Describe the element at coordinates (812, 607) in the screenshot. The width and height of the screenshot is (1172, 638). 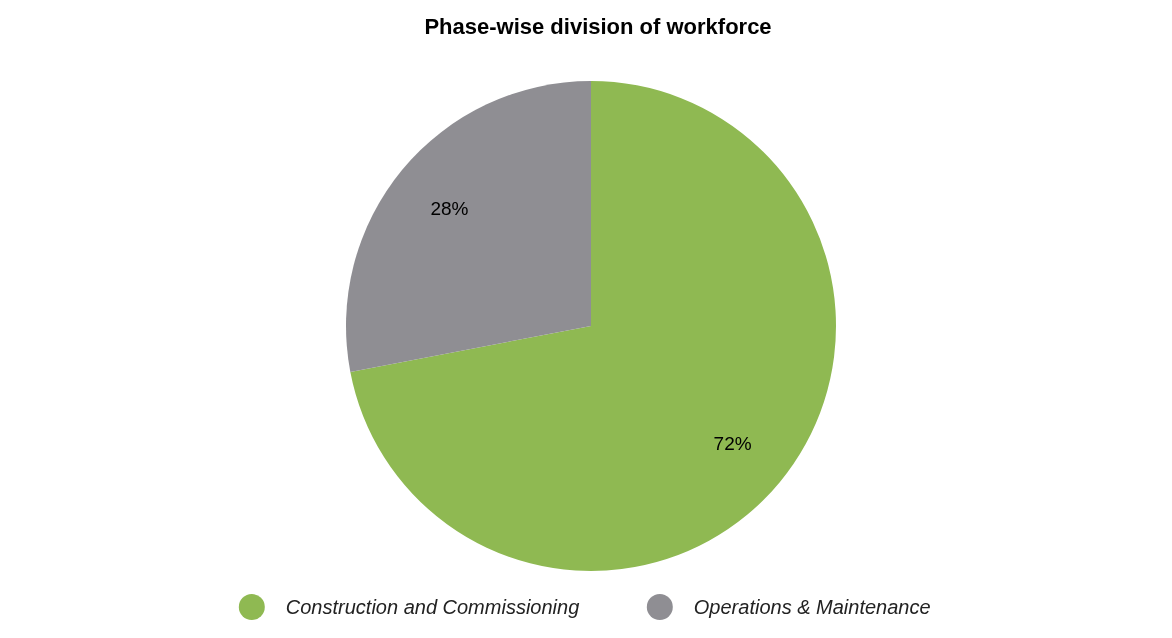
I see `legend-label: Operations & Maintenance` at that location.